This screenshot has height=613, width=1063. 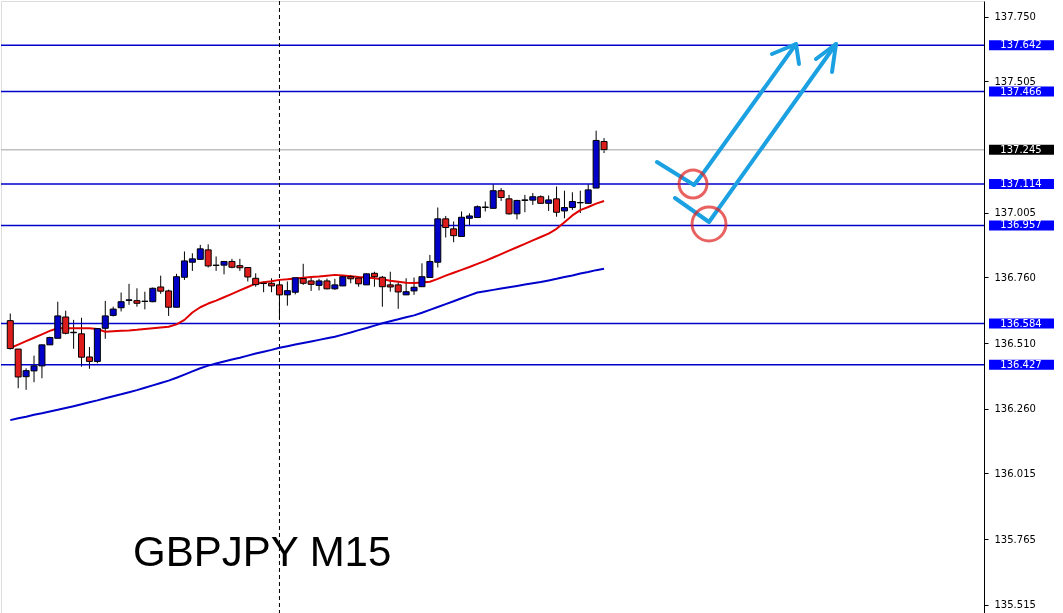 What do you see at coordinates (1015, 539) in the screenshot?
I see `y-tick-label: 135.765` at bounding box center [1015, 539].